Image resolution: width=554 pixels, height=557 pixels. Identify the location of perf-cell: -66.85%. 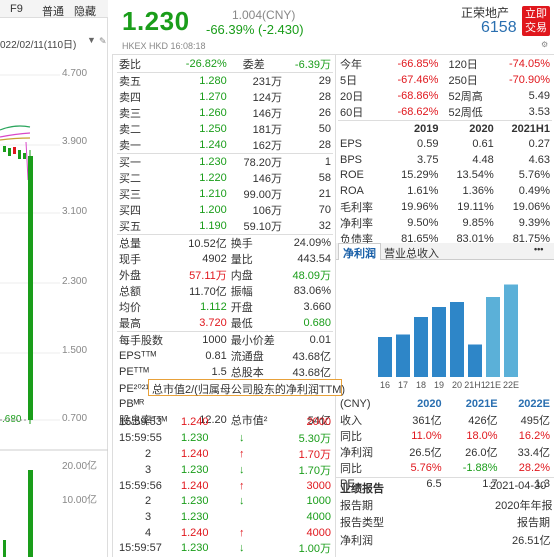
(418, 64).